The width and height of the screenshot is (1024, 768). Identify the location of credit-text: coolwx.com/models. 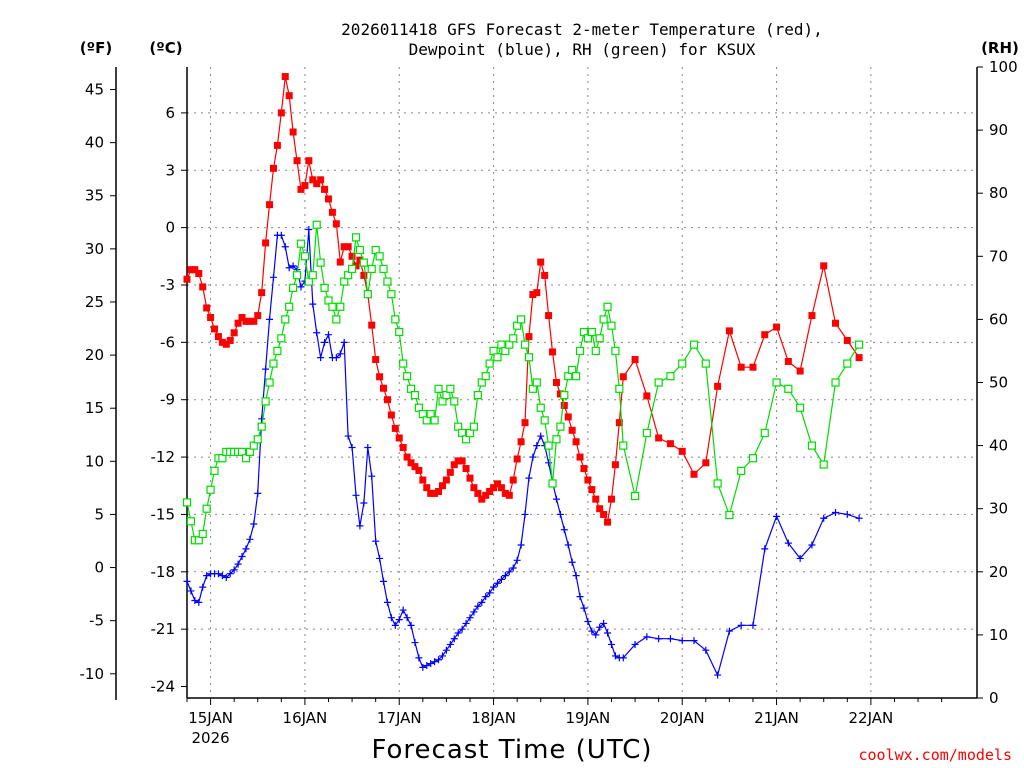
(935, 755).